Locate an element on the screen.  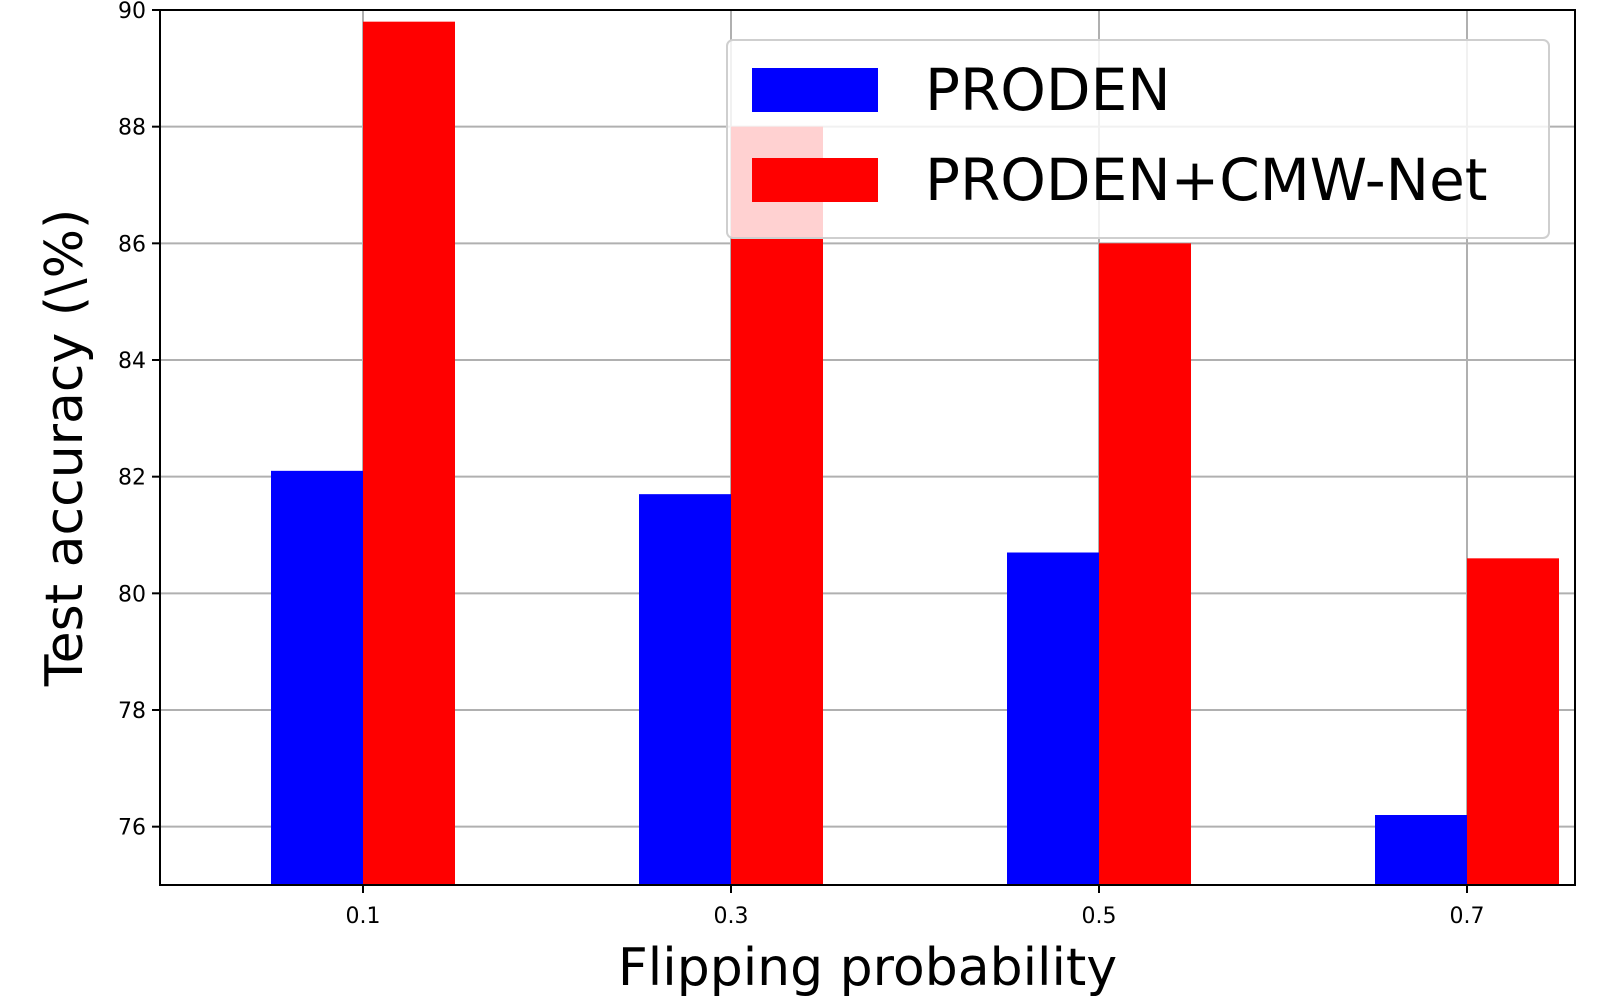
legend: PRODEN PRODEN+CMW-Net is located at coordinates (1138, 139).